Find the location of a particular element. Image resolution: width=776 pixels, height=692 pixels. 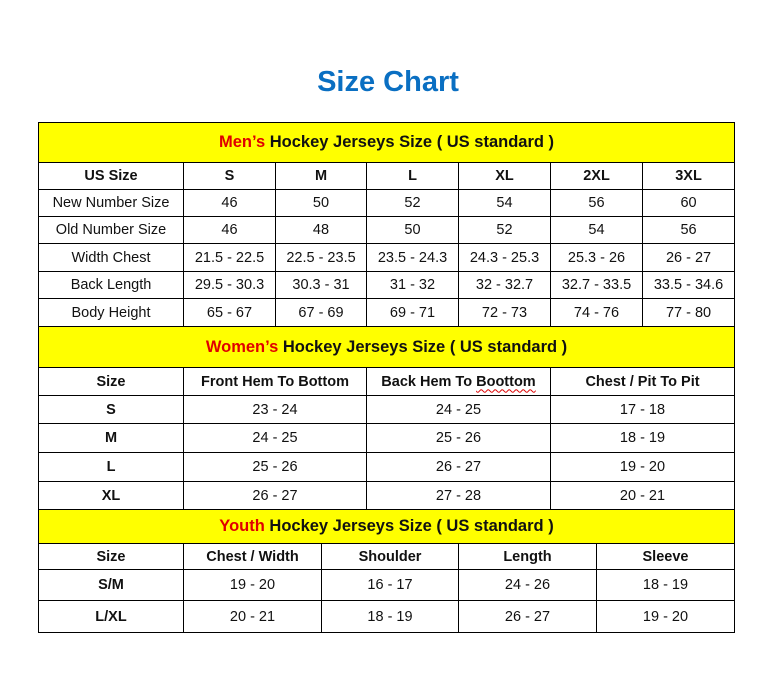

heading-highlight: Men’s is located at coordinates (242, 142).